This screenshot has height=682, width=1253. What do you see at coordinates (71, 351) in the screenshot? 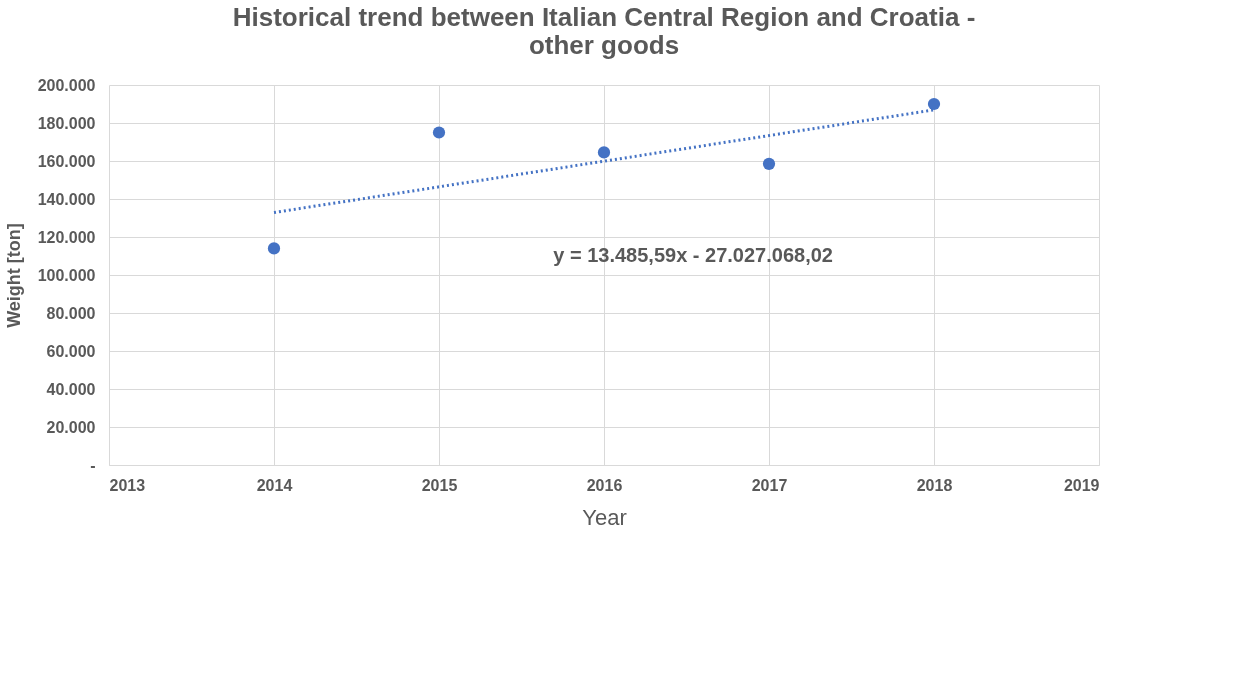
I see `y-tick-label: 60.000` at bounding box center [71, 351].